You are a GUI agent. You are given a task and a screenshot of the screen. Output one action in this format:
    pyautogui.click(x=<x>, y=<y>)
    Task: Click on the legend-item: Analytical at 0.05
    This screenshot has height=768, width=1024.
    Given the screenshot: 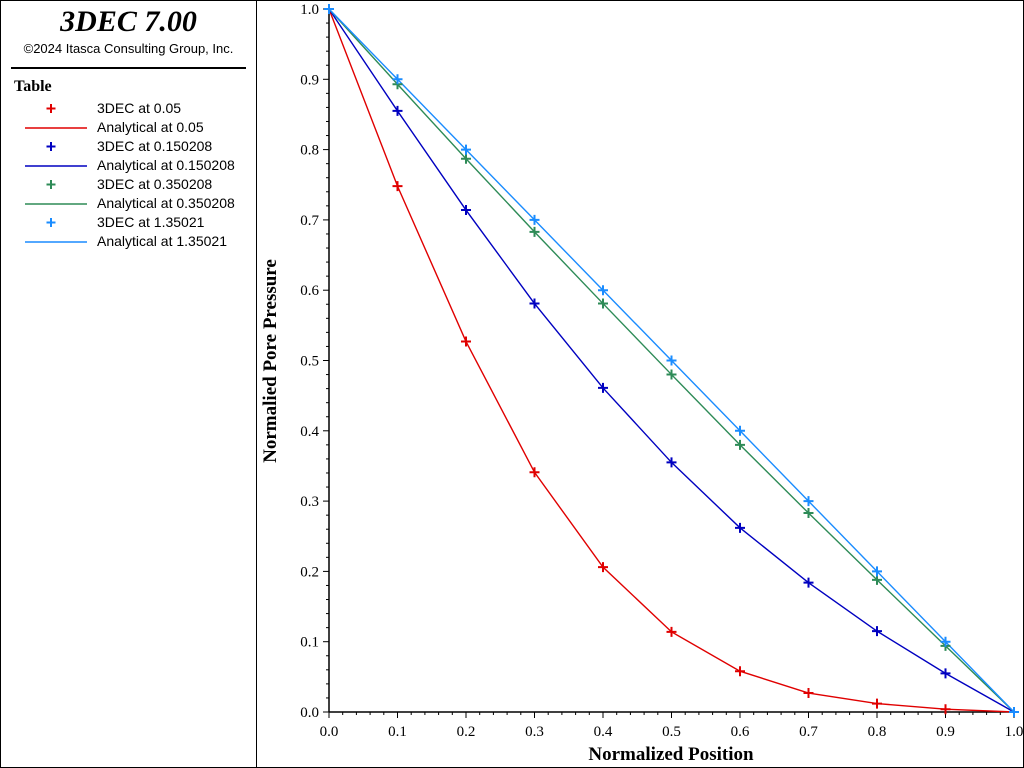 What is the action you would take?
    pyautogui.click(x=128, y=127)
    